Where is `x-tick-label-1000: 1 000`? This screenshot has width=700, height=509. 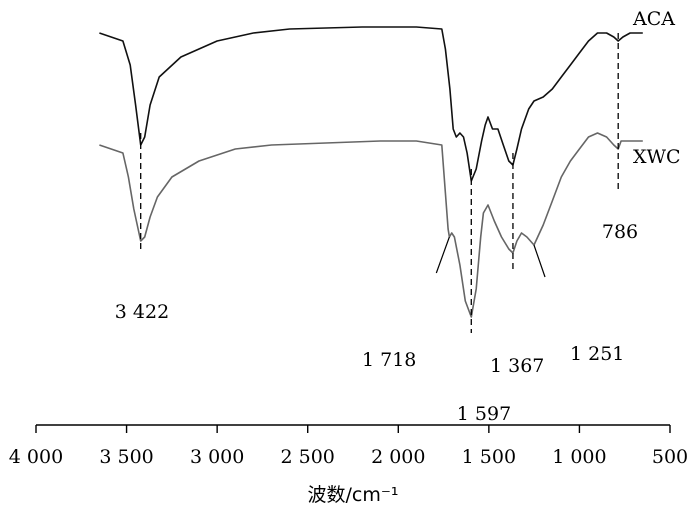 x-tick-label-1000: 1 000 is located at coordinates (579, 457).